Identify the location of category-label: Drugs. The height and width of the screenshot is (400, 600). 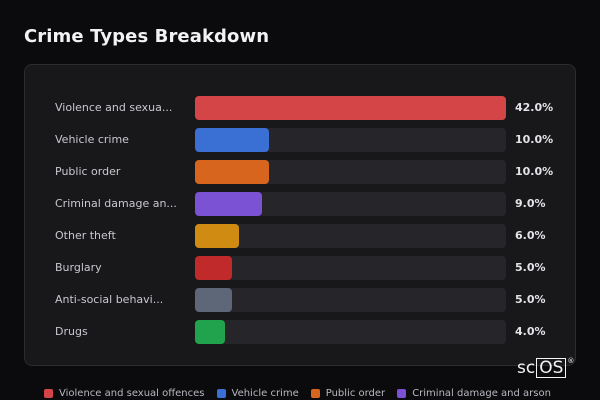
(71, 331).